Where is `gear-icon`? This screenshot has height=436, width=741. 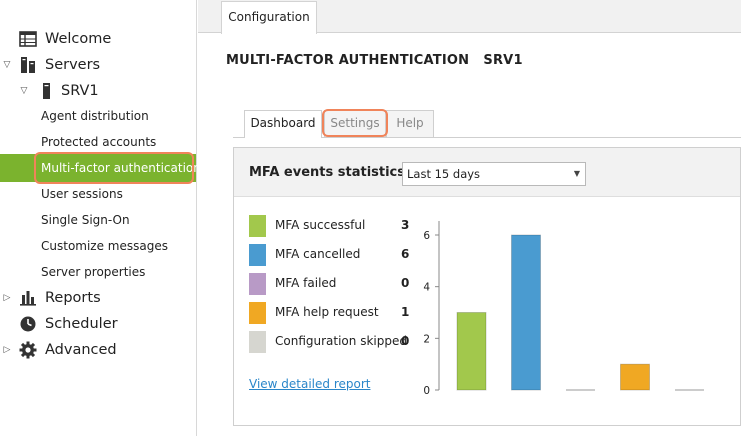
gear-icon is located at coordinates (28, 350).